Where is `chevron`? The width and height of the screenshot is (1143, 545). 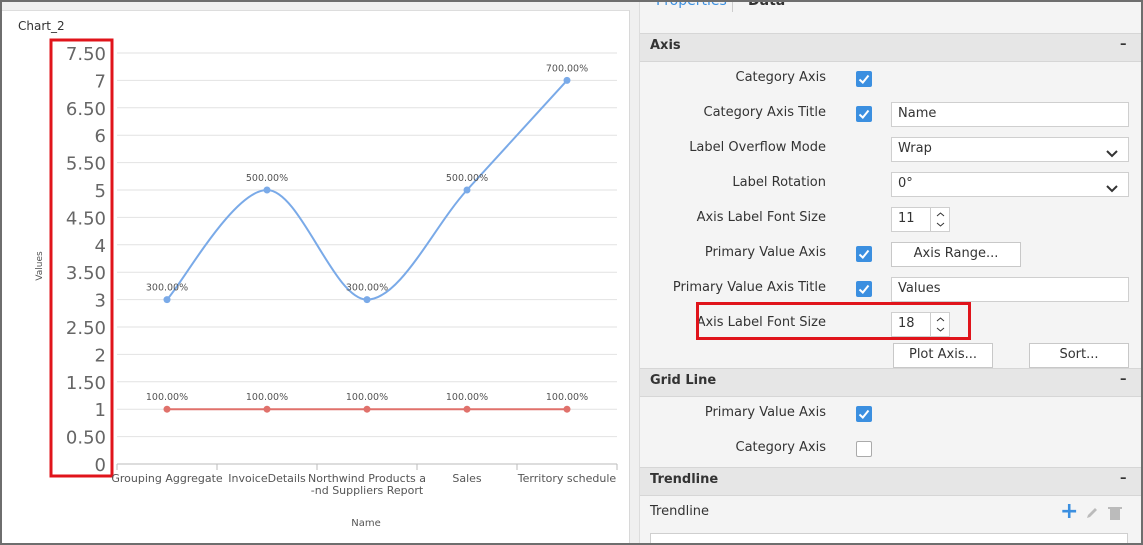
chevron is located at coordinates (1112, 154).